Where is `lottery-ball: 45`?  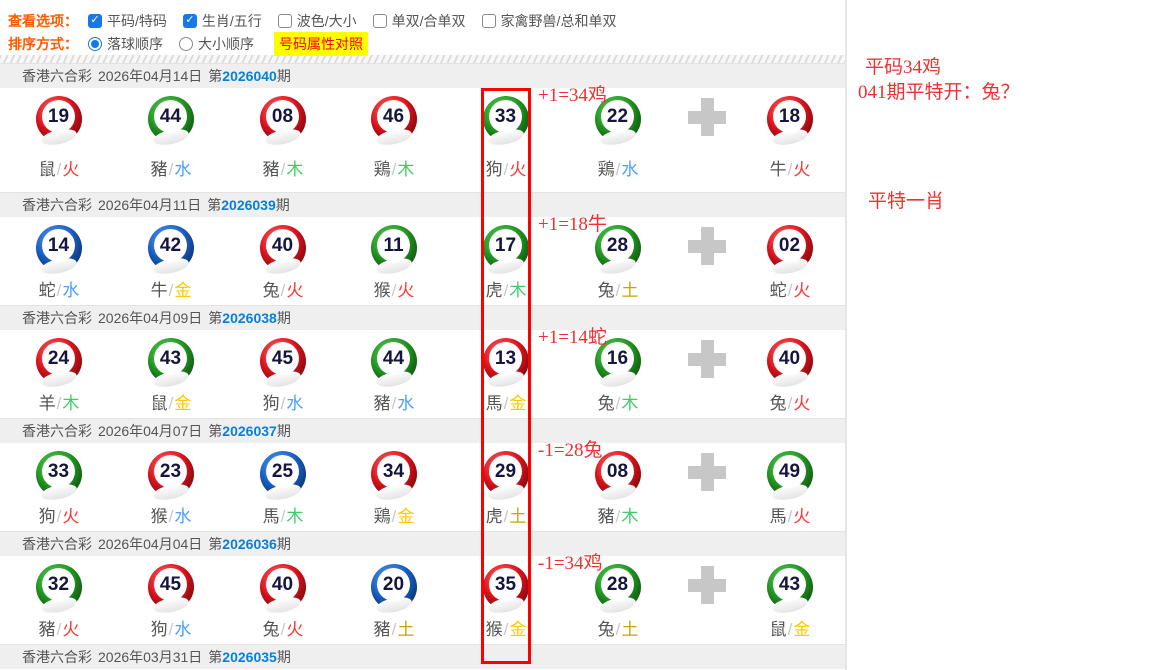
lottery-ball: 45 is located at coordinates (171, 587).